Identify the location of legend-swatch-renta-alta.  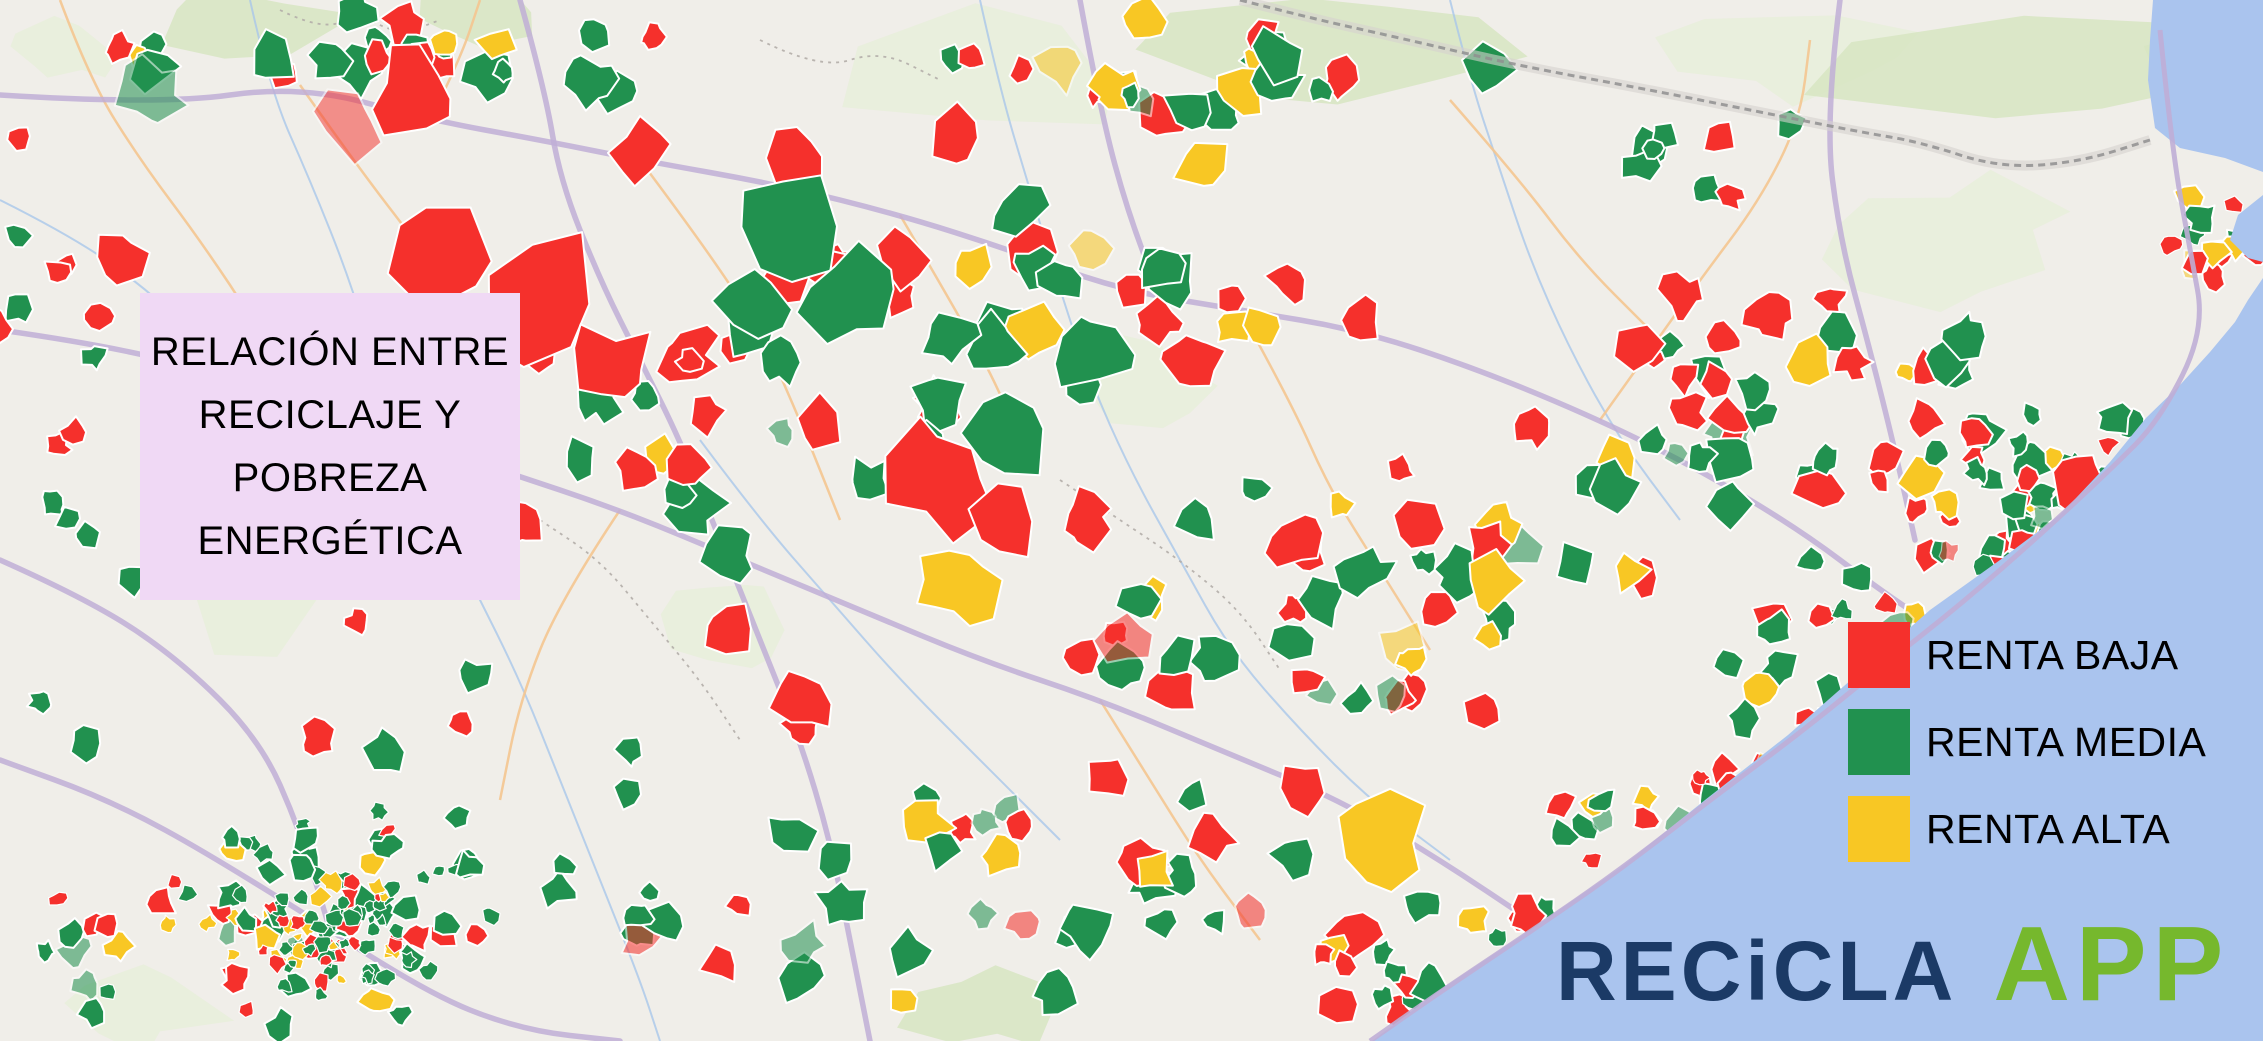
(1879, 829).